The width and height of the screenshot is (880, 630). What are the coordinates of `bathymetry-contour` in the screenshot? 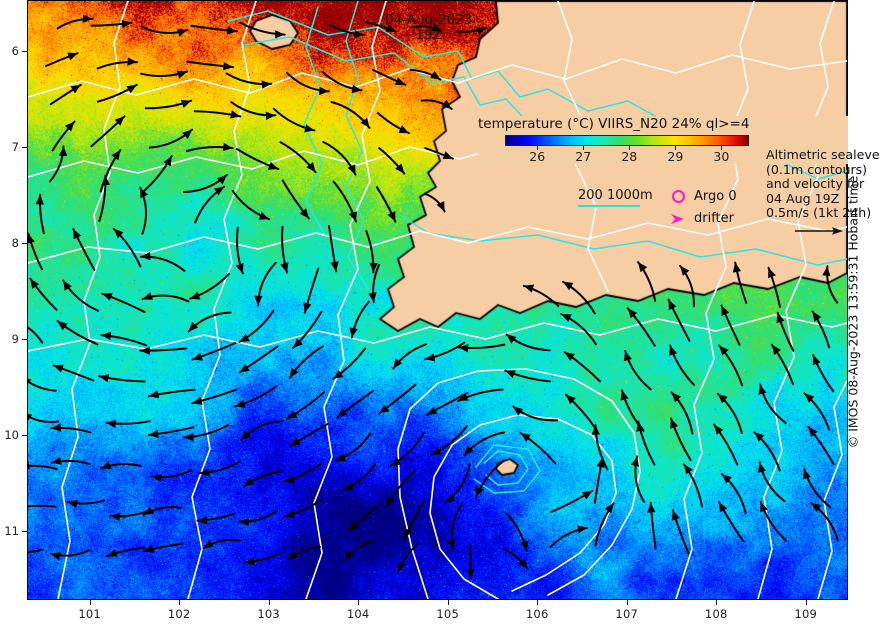 It's located at (315, 122).